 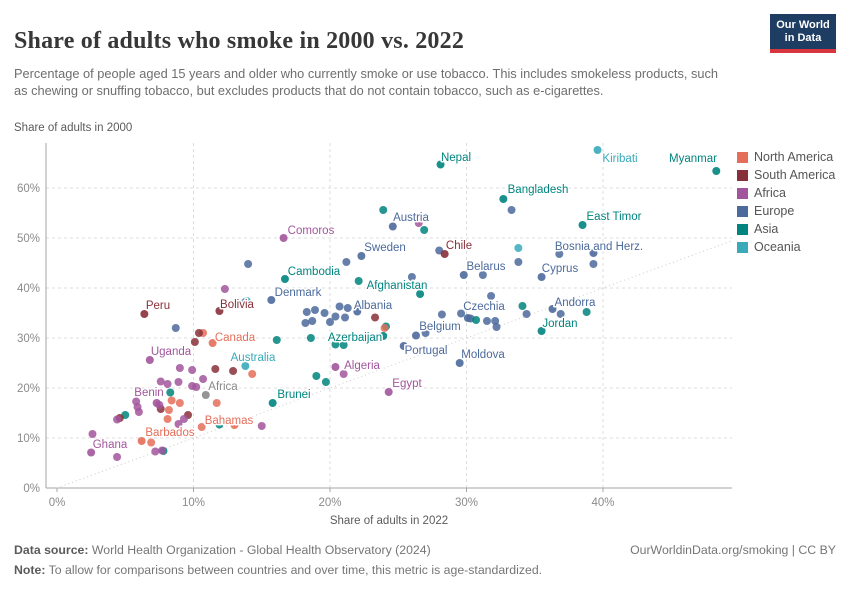 I want to click on data-point-algeria, so click(x=335, y=367).